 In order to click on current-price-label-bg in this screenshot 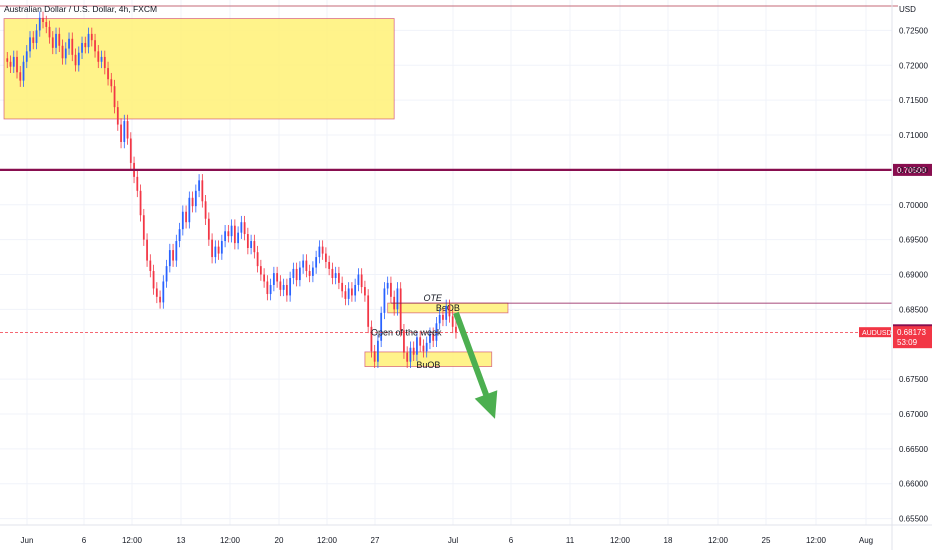, I will do `click(912, 337)`.